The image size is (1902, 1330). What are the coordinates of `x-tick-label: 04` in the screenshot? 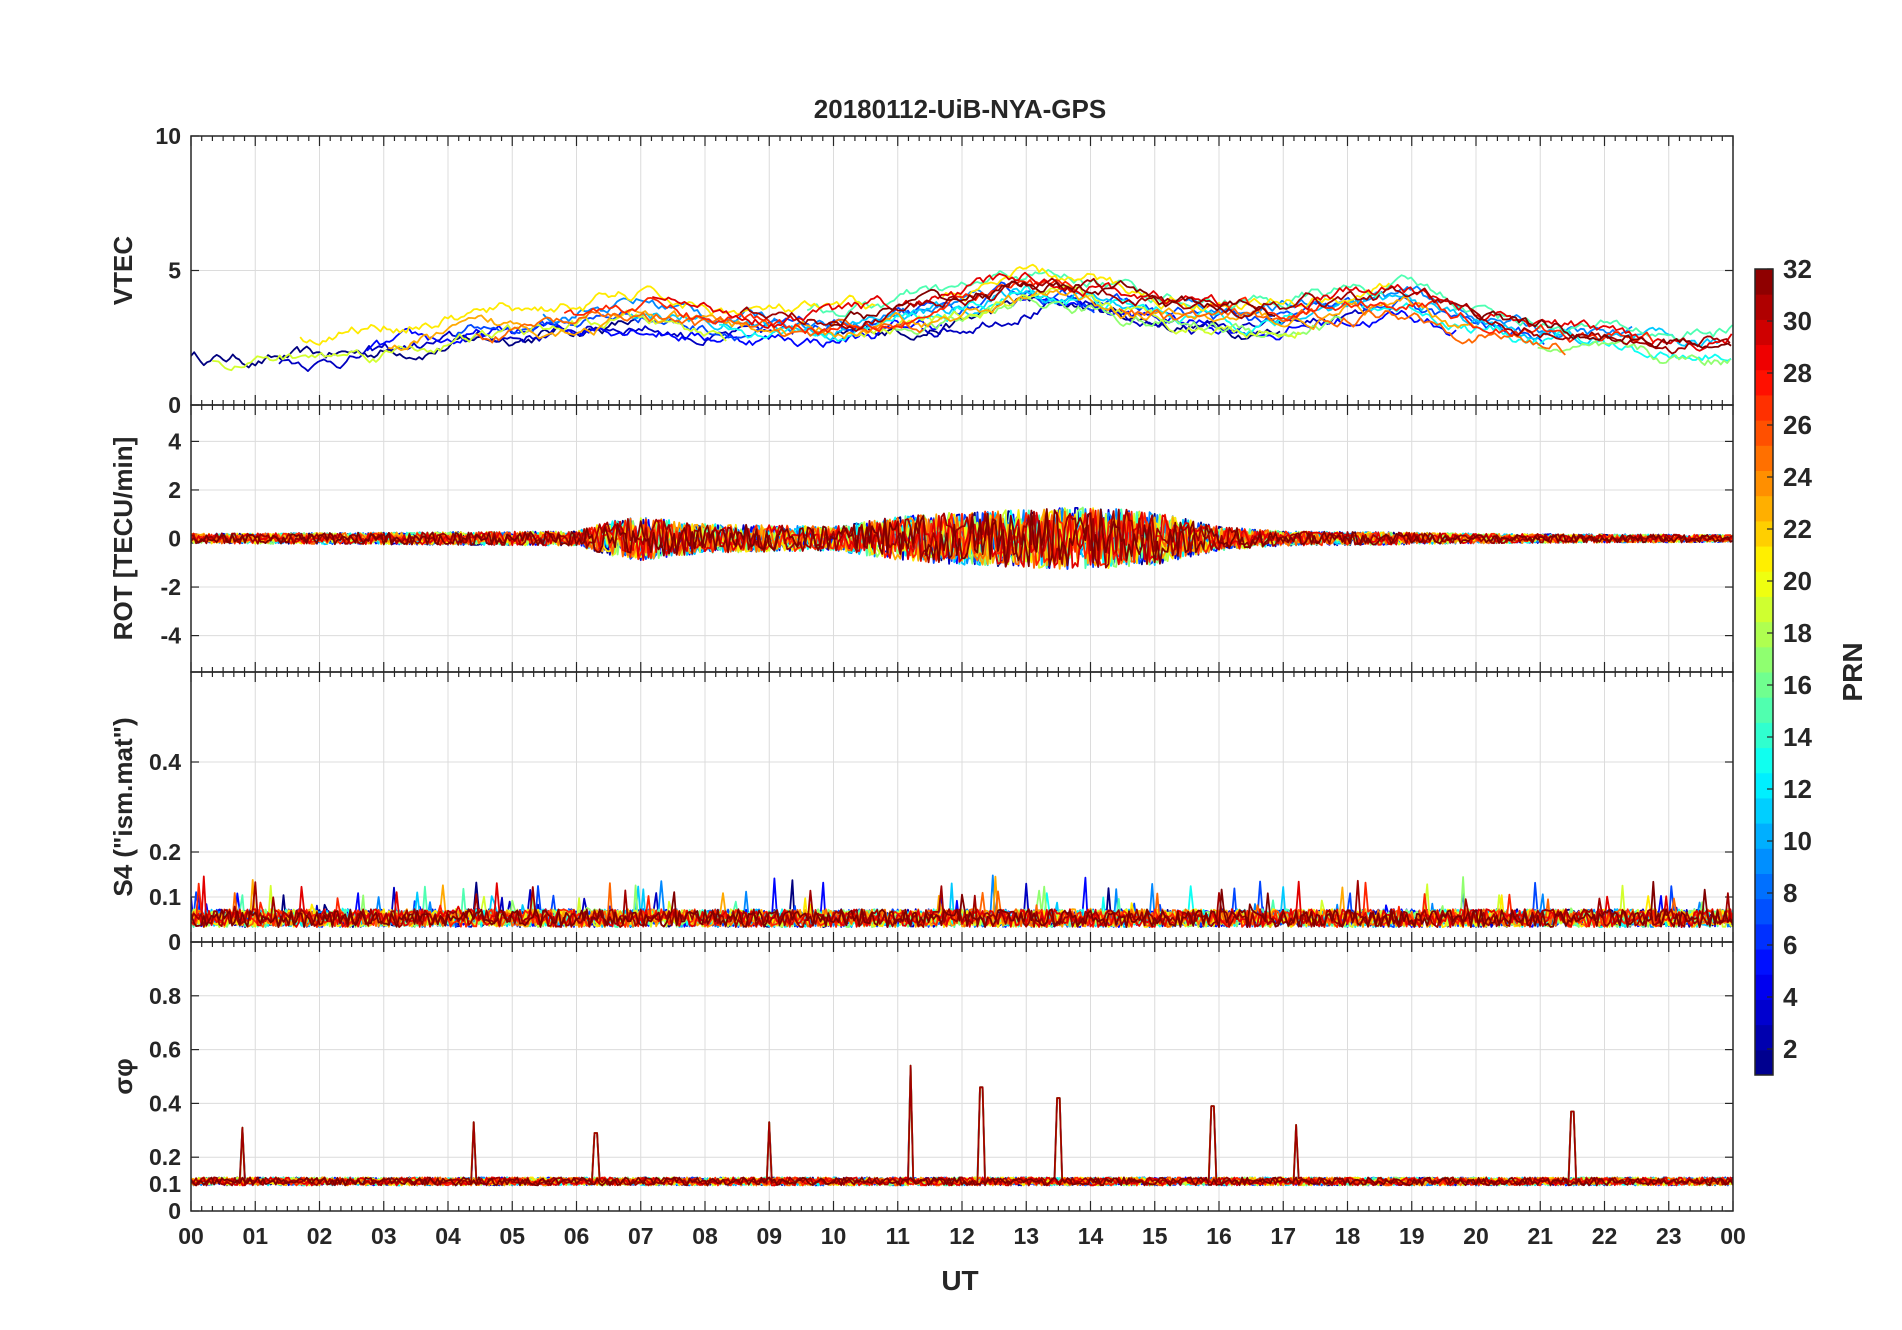 It's located at (448, 1236).